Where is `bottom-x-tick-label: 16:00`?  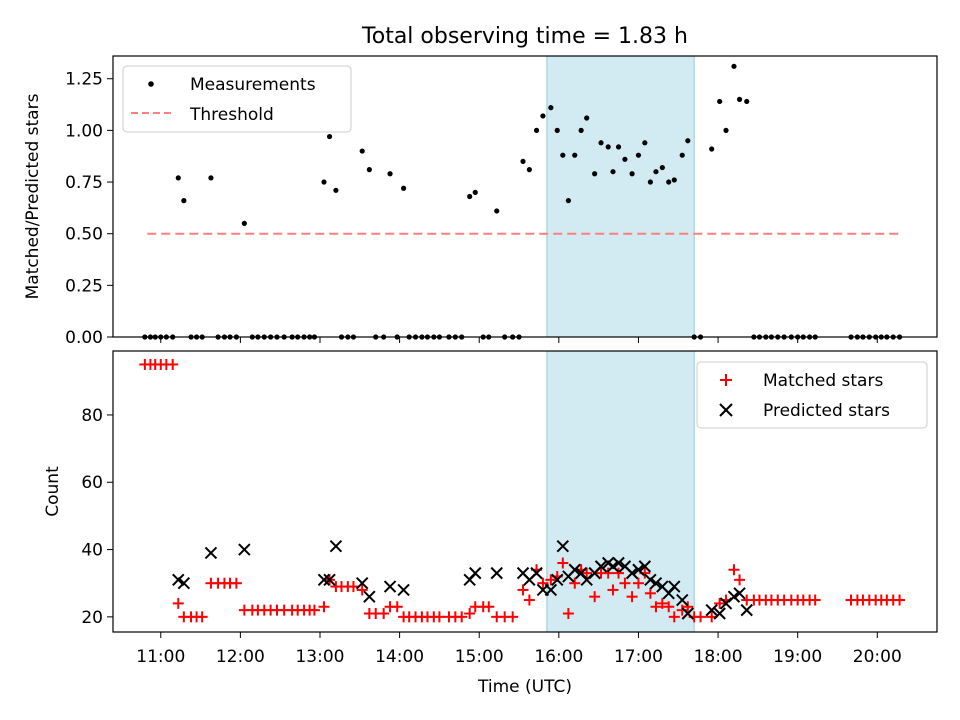 bottom-x-tick-label: 16:00 is located at coordinates (558, 657).